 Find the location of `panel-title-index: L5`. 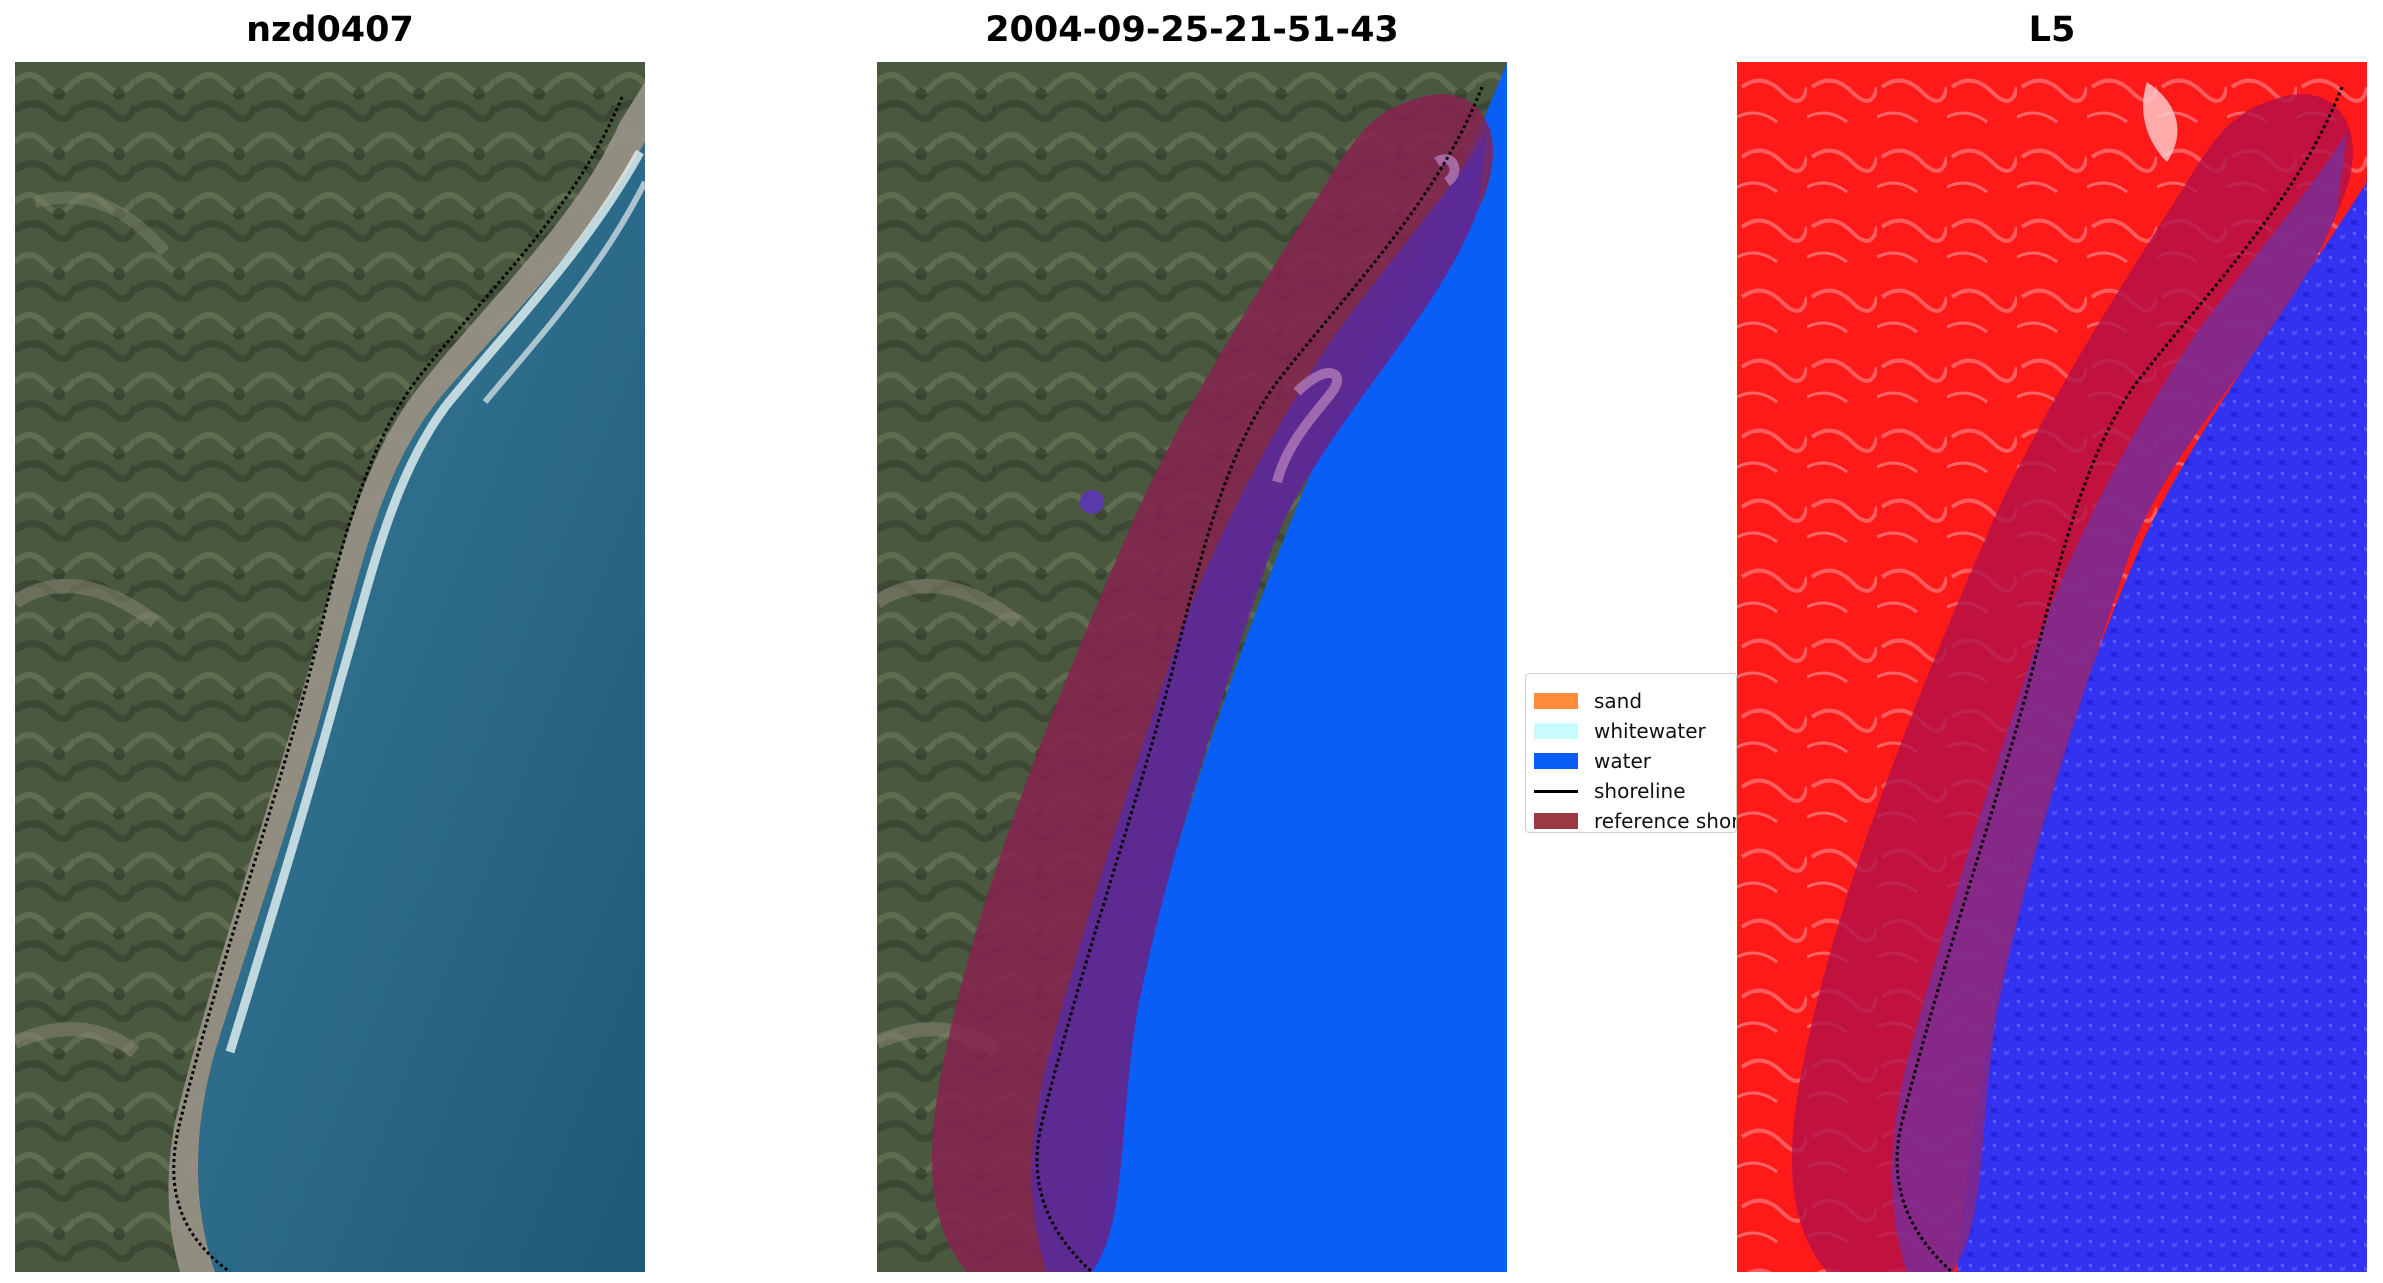

panel-title-index: L5 is located at coordinates (2052, 30).